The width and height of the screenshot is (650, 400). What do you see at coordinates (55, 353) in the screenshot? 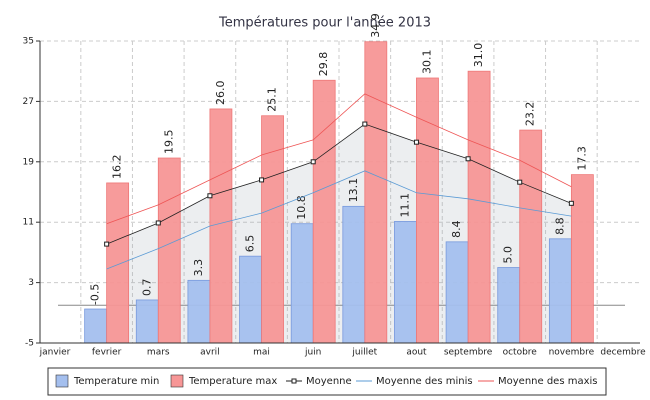
I see `x-tick-label: janvier` at bounding box center [55, 353].